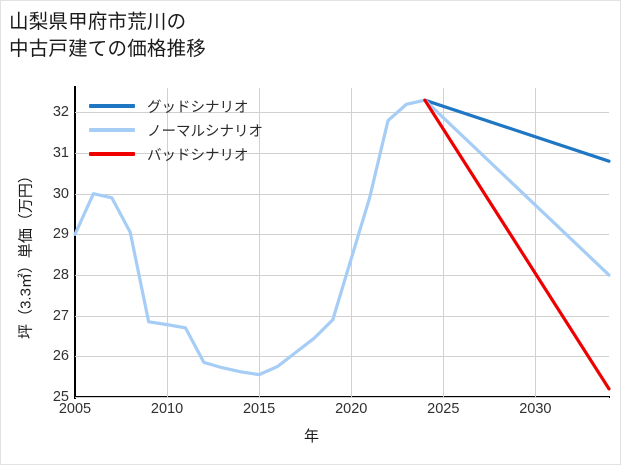 The height and width of the screenshot is (465, 621). I want to click on y-tick-label: 28, so click(60, 275).